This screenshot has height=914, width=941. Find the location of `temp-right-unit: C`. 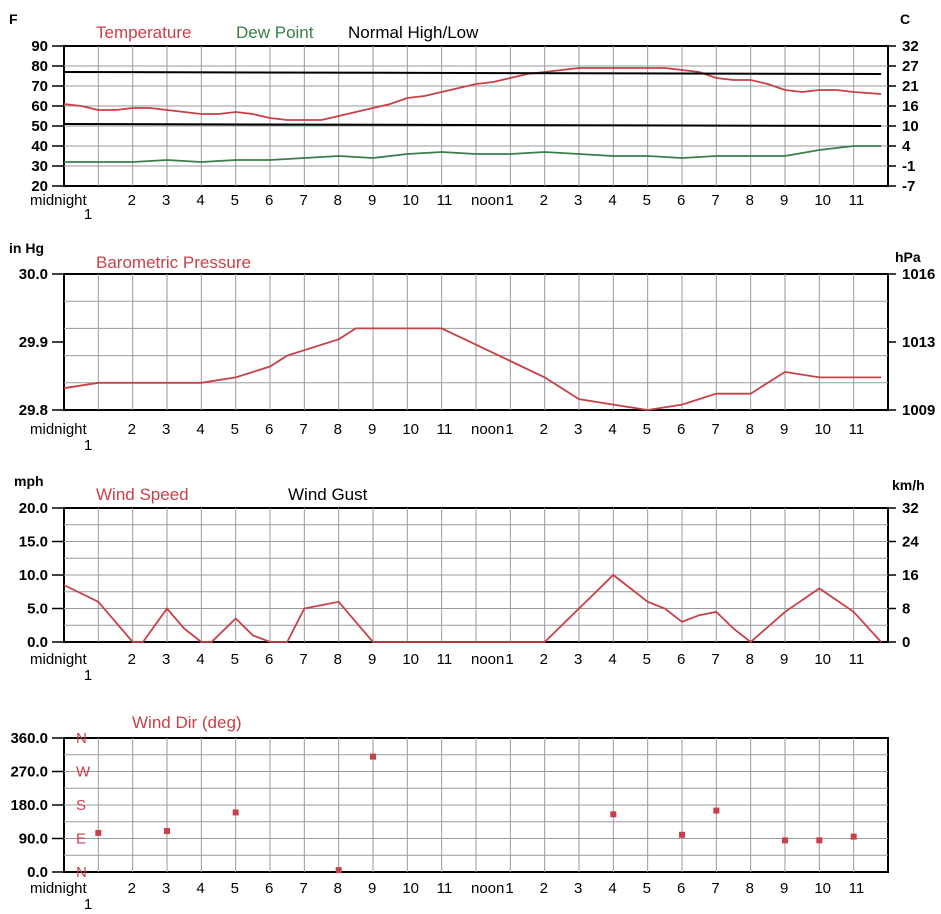

temp-right-unit: C is located at coordinates (905, 19).